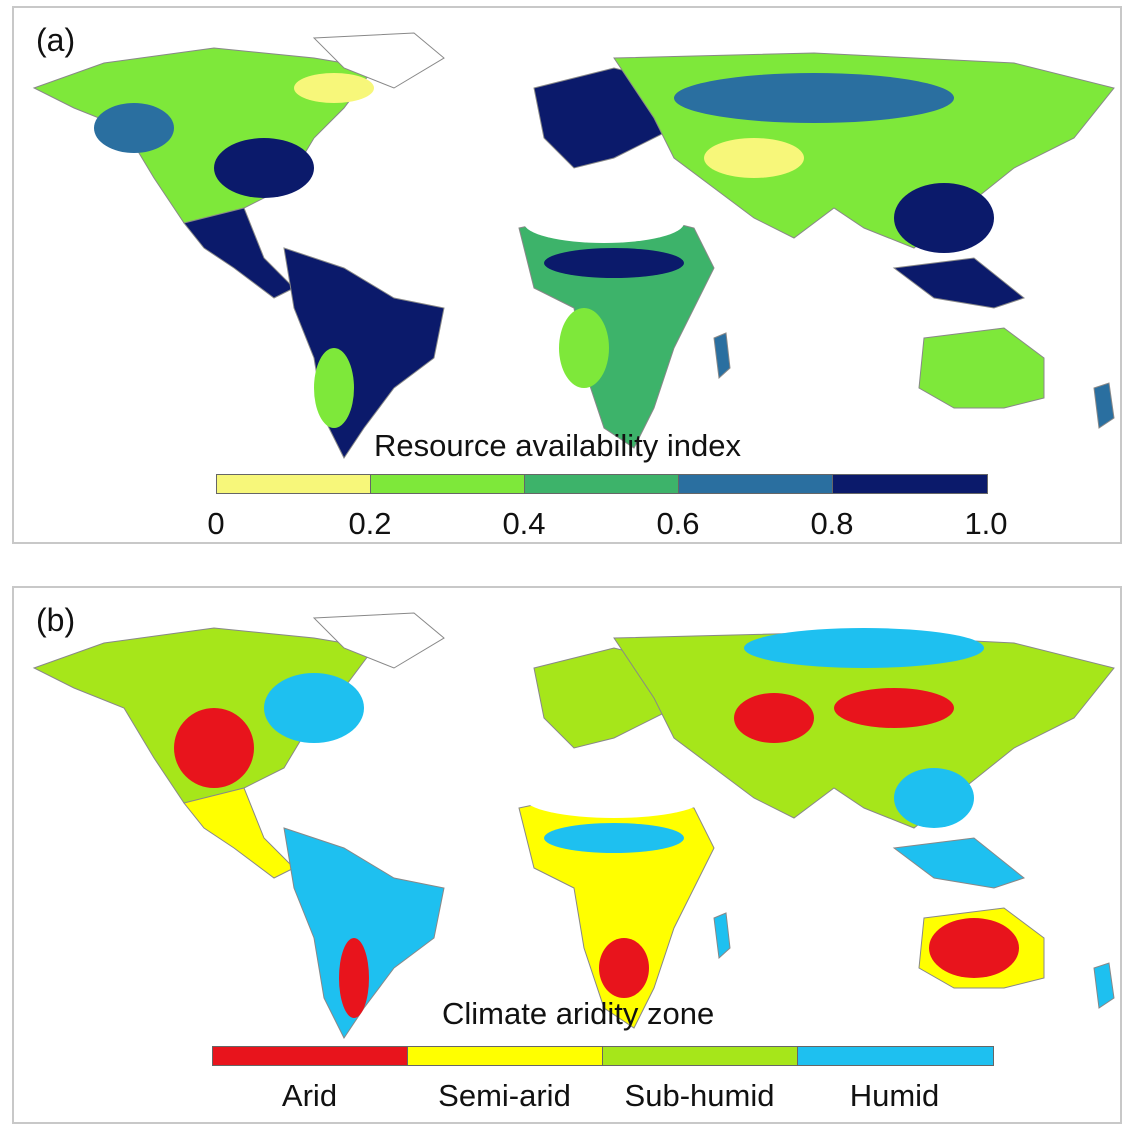  What do you see at coordinates (524, 523) in the screenshot?
I see `colorbar-tick-label: 0.4` at bounding box center [524, 523].